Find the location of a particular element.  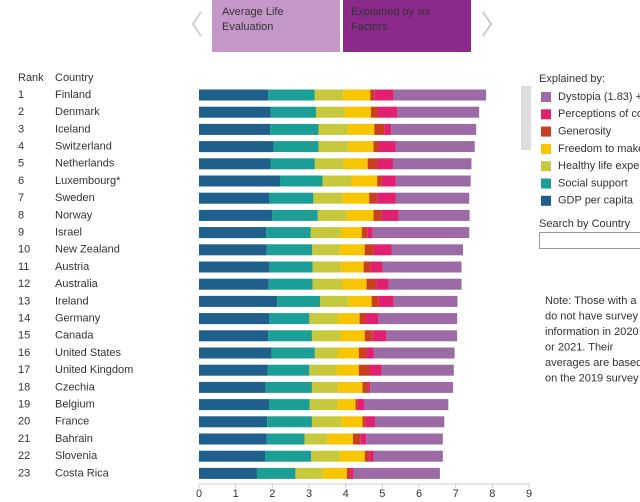

legend-label: Social support is located at coordinates (593, 183).